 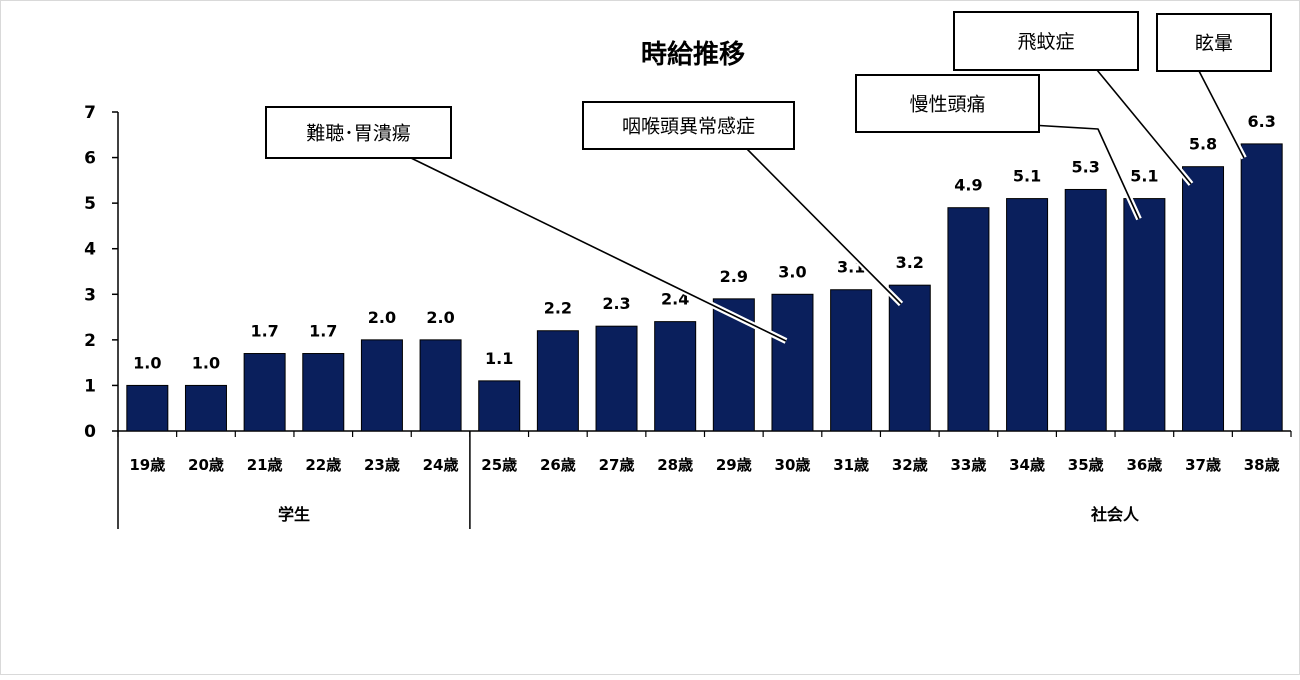 What do you see at coordinates (1262, 465) in the screenshot?
I see `x-category-label: 38歳` at bounding box center [1262, 465].